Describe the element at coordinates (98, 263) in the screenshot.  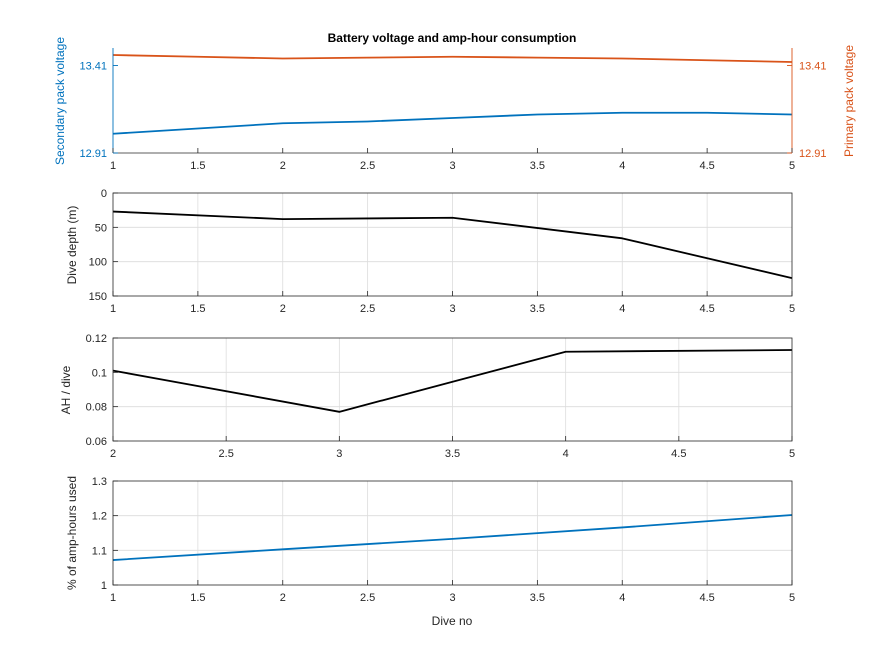
I see `y-tick-label: 100` at that location.